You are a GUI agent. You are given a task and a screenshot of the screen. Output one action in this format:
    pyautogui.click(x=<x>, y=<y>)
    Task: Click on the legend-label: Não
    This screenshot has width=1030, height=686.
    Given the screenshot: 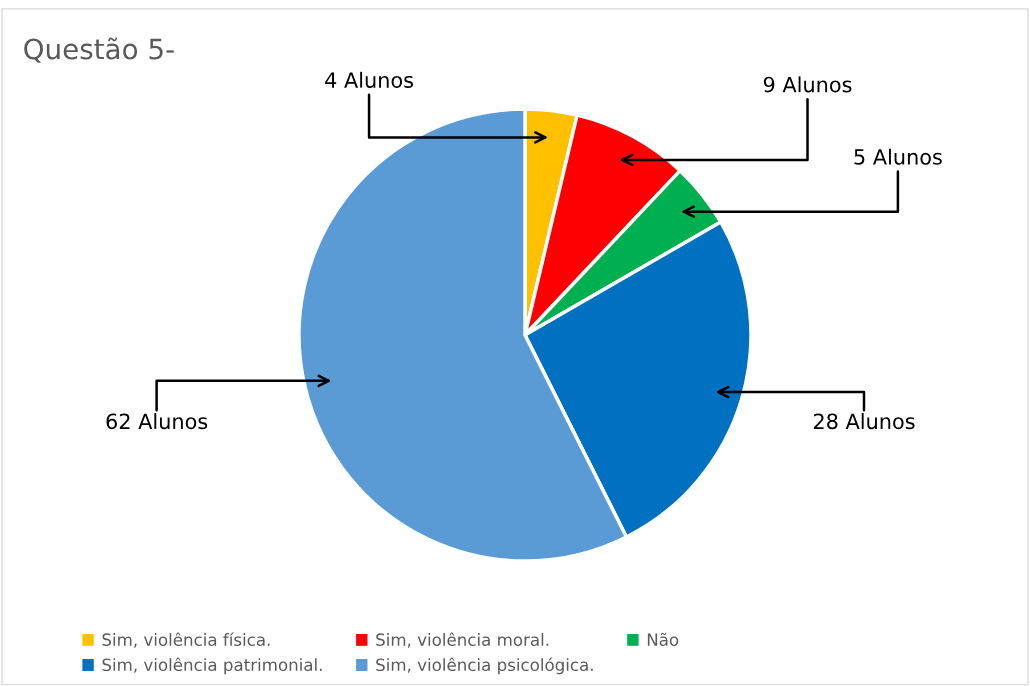 What is the action you would take?
    pyautogui.click(x=663, y=639)
    